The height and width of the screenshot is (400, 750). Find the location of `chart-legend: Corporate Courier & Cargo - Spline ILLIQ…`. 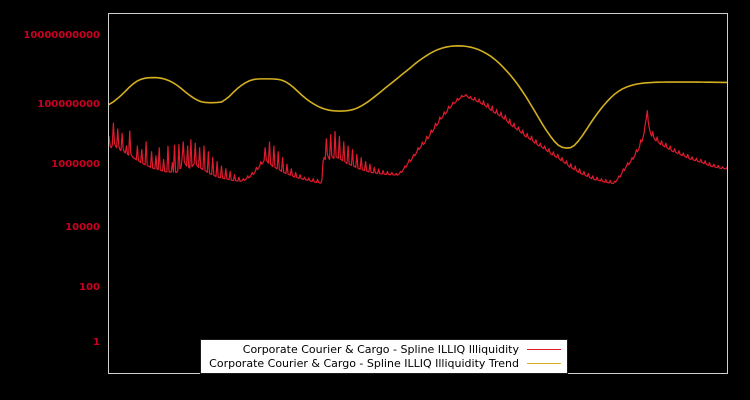

chart-legend: Corporate Courier & Cargo - Spline ILLIQ… is located at coordinates (384, 356).